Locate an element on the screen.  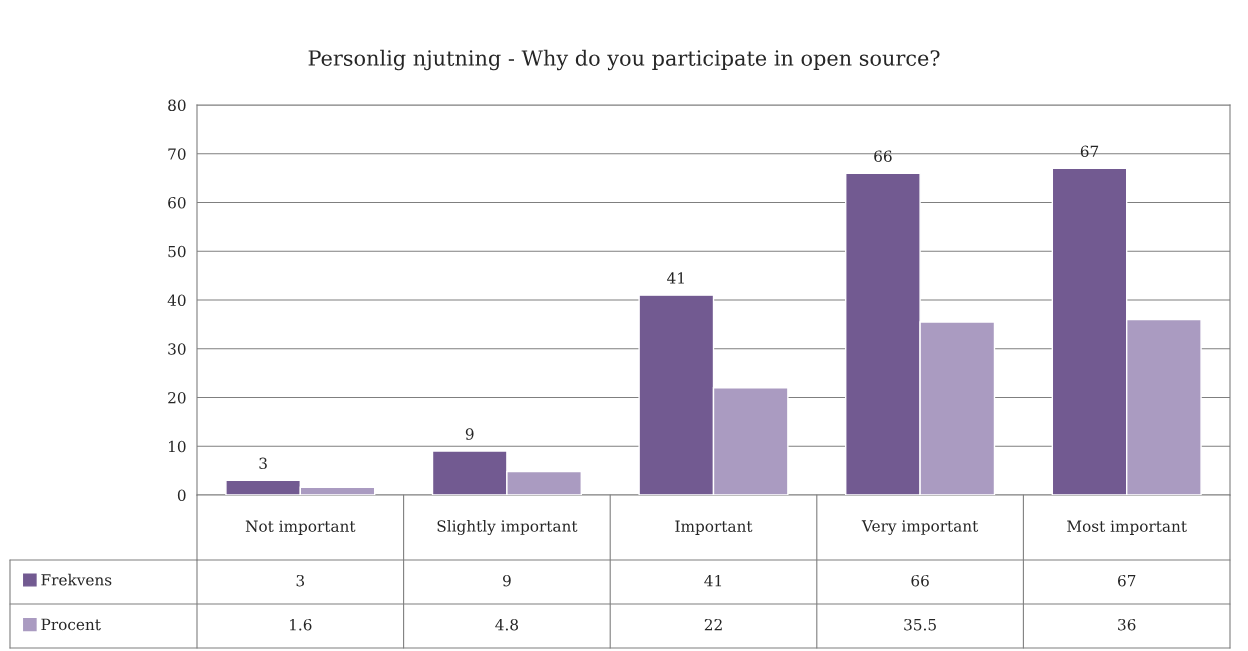
y-tick-label: 80 is located at coordinates (177, 105).